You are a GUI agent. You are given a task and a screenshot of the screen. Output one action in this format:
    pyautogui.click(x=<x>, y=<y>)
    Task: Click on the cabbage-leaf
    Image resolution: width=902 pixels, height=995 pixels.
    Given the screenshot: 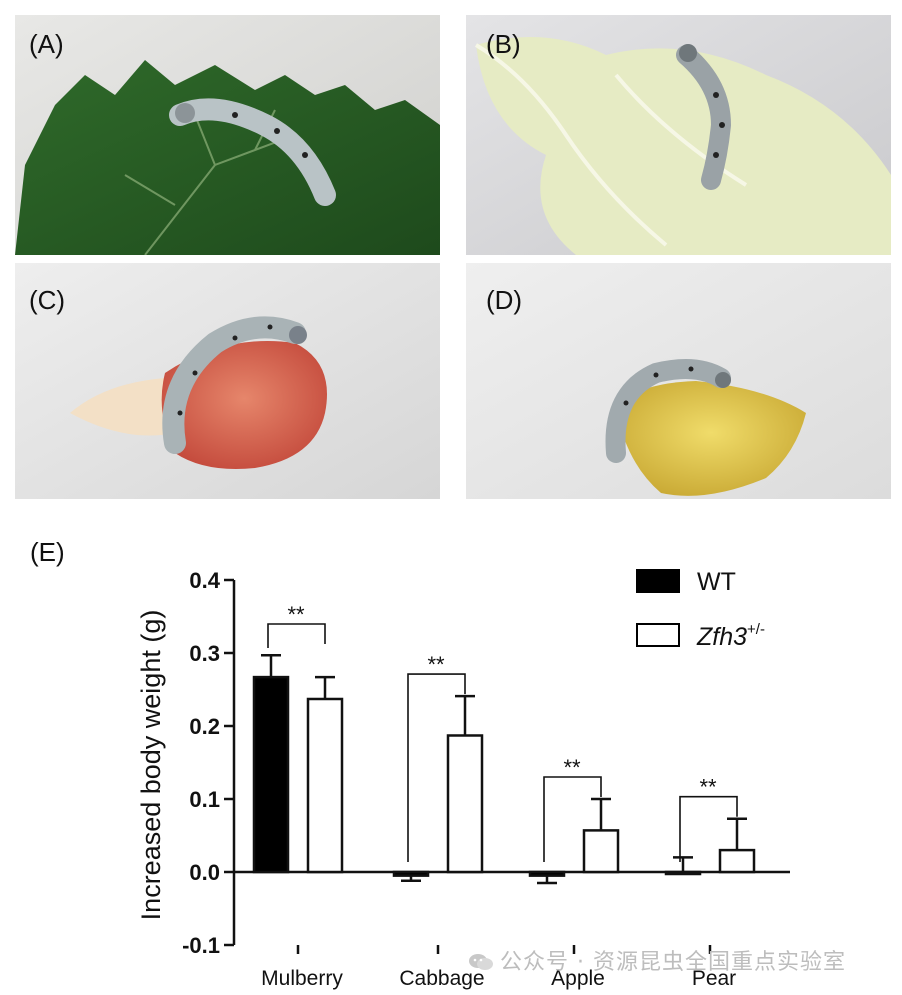 What is the action you would take?
    pyautogui.click(x=683, y=146)
    